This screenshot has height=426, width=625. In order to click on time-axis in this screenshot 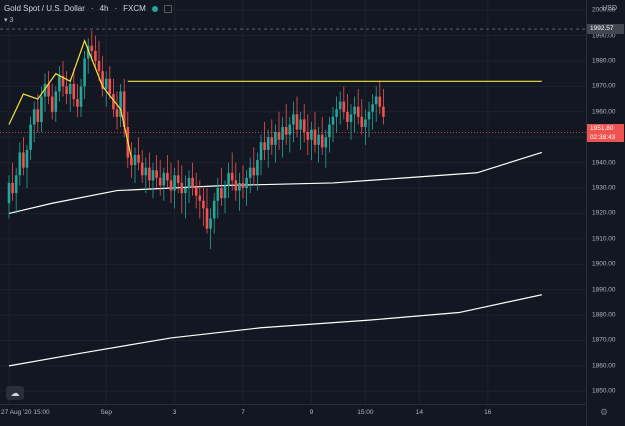, I will do `click(293, 415)`.